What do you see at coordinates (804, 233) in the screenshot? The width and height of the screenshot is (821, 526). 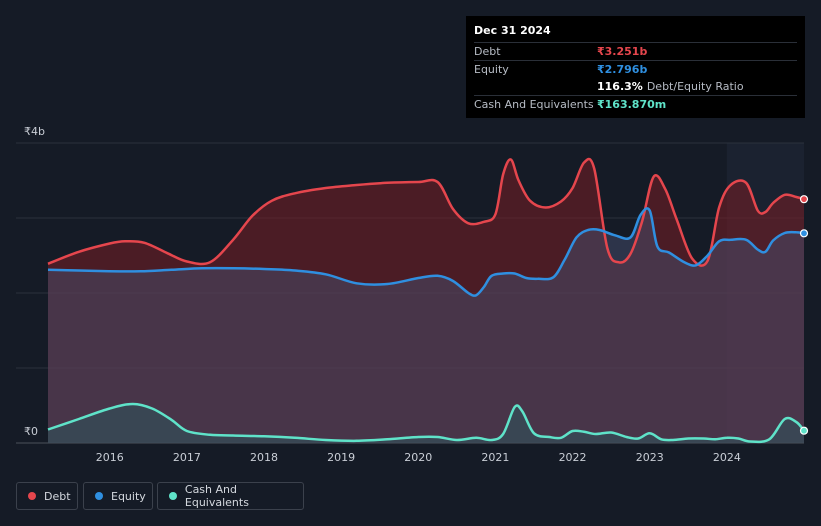 I see `equity-latest-point` at bounding box center [804, 233].